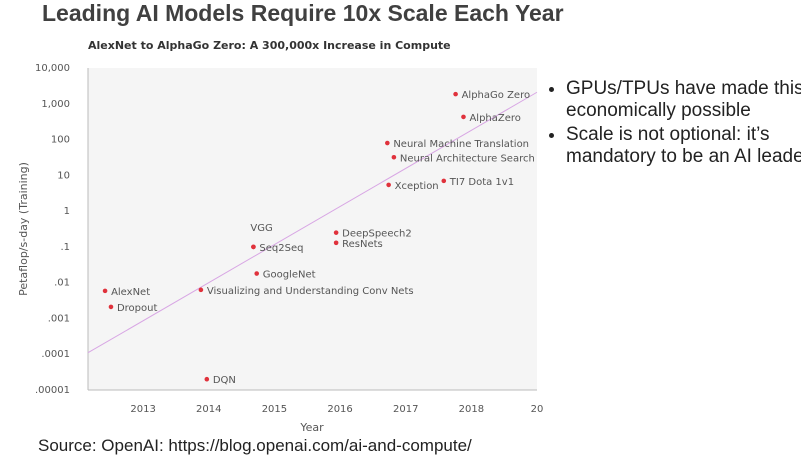 This screenshot has height=464, width=801. Describe the element at coordinates (224, 380) in the screenshot. I see `point-label: DQN` at that location.